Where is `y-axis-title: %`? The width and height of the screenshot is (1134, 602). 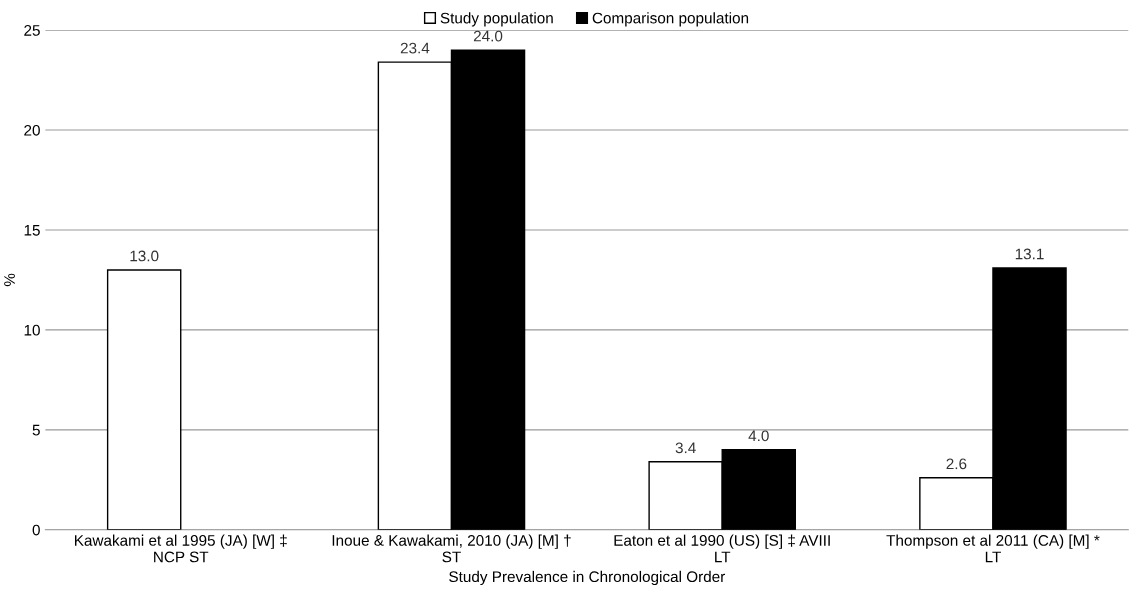 y-axis-title: % is located at coordinates (9, 280).